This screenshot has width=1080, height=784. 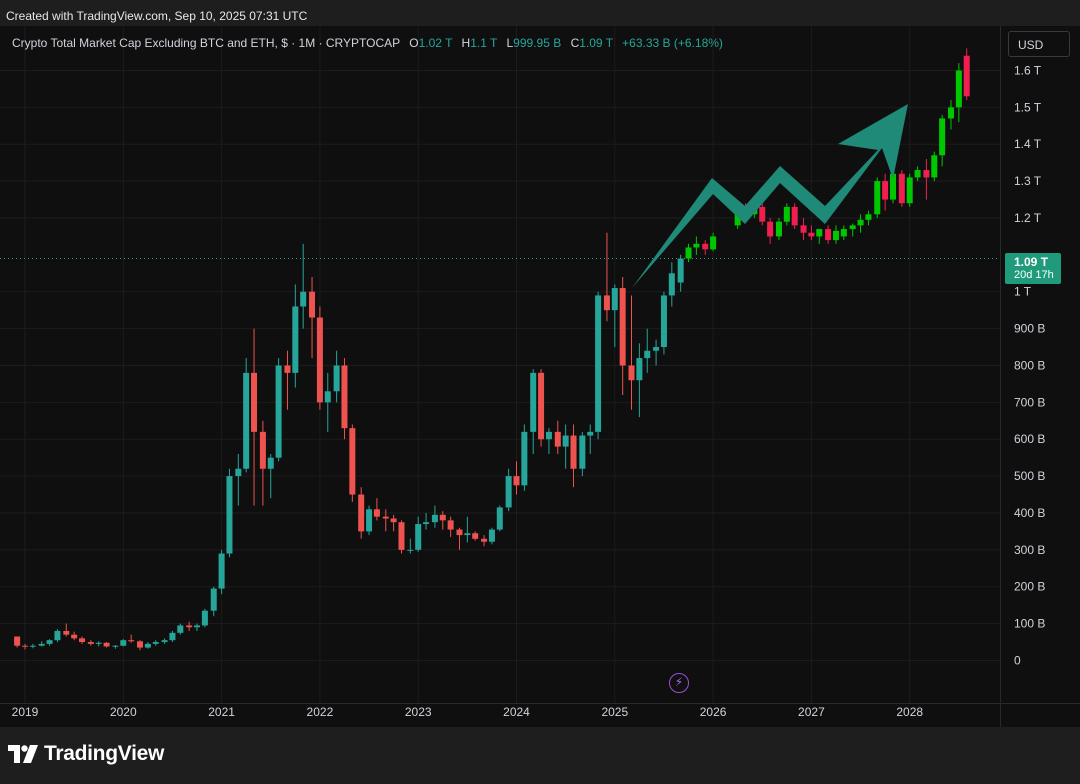 What do you see at coordinates (1029, 439) in the screenshot?
I see `price-axis-label: 600 B` at bounding box center [1029, 439].